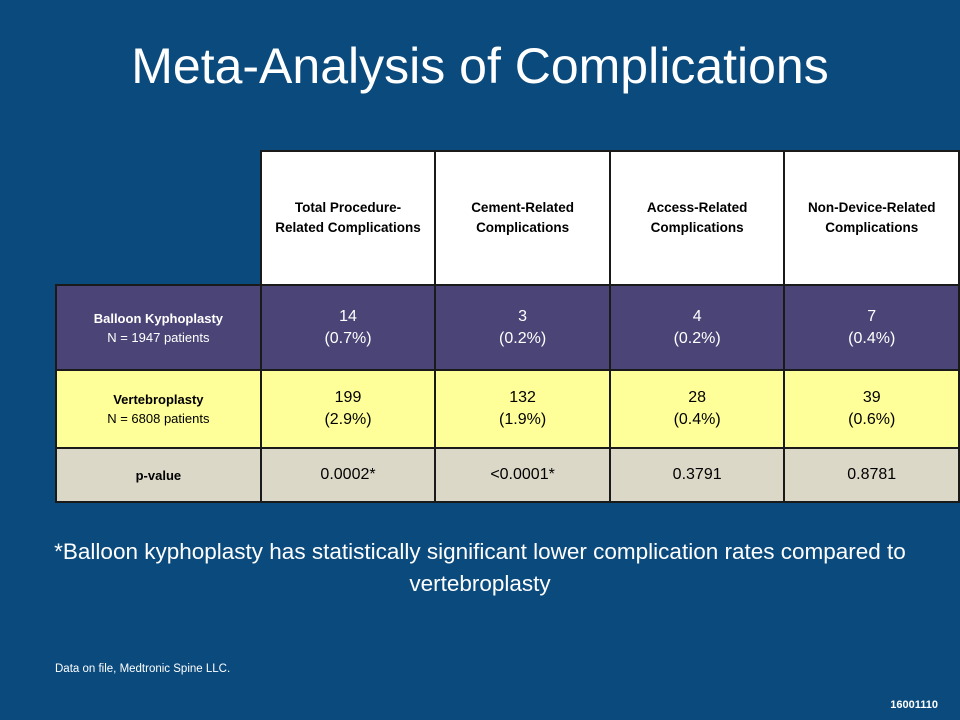 The image size is (960, 720). Describe the element at coordinates (348, 397) in the screenshot. I see `cell-count: 199` at that location.